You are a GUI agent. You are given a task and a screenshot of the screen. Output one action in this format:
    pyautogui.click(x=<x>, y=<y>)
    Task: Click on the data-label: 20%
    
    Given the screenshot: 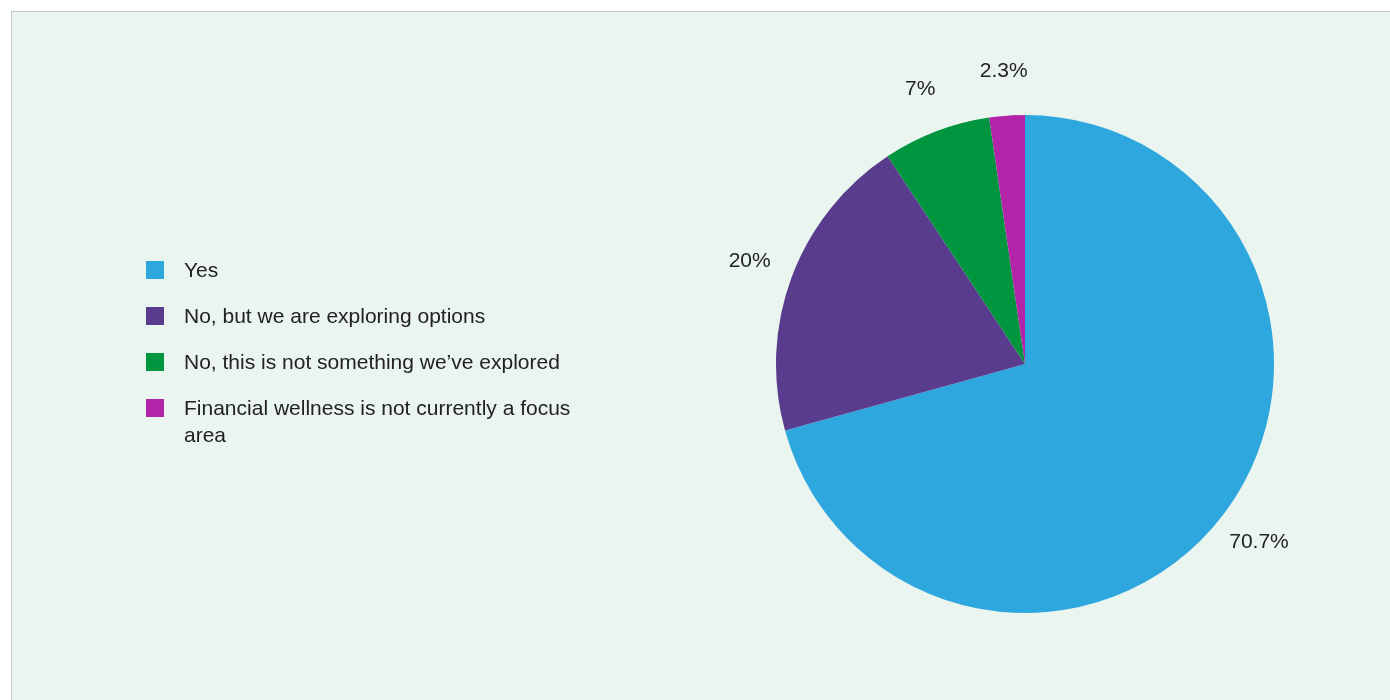 What is the action you would take?
    pyautogui.click(x=749, y=259)
    